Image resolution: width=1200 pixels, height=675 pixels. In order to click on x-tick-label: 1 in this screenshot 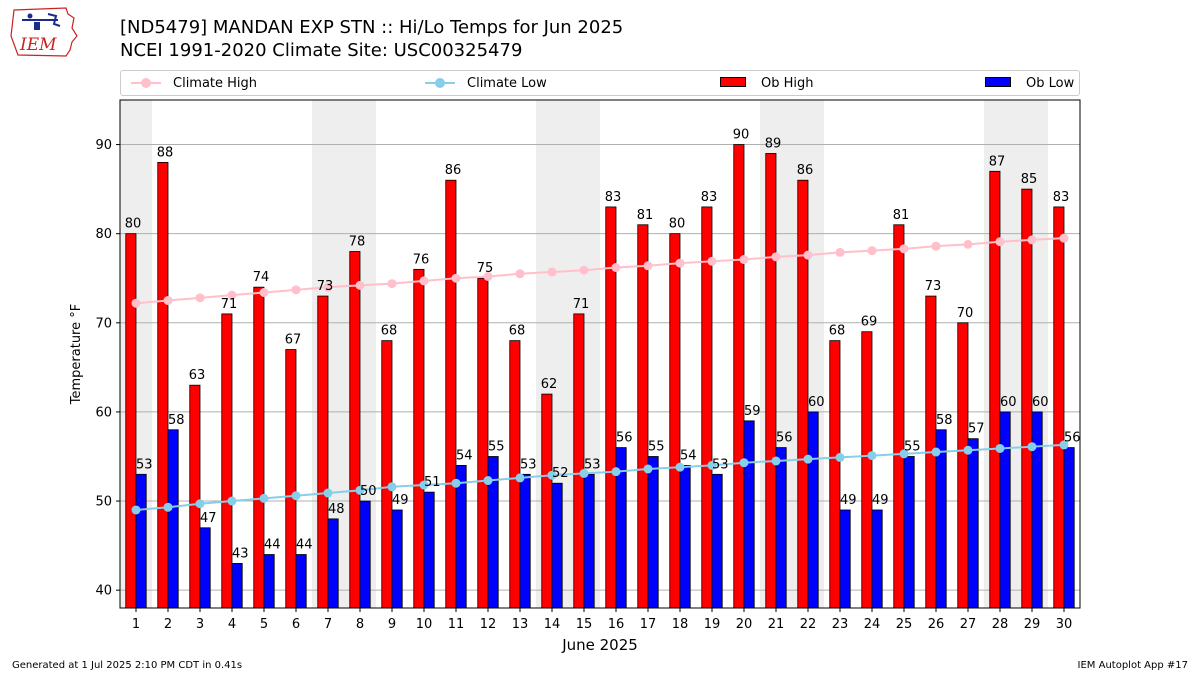, I will do `click(136, 624)`.